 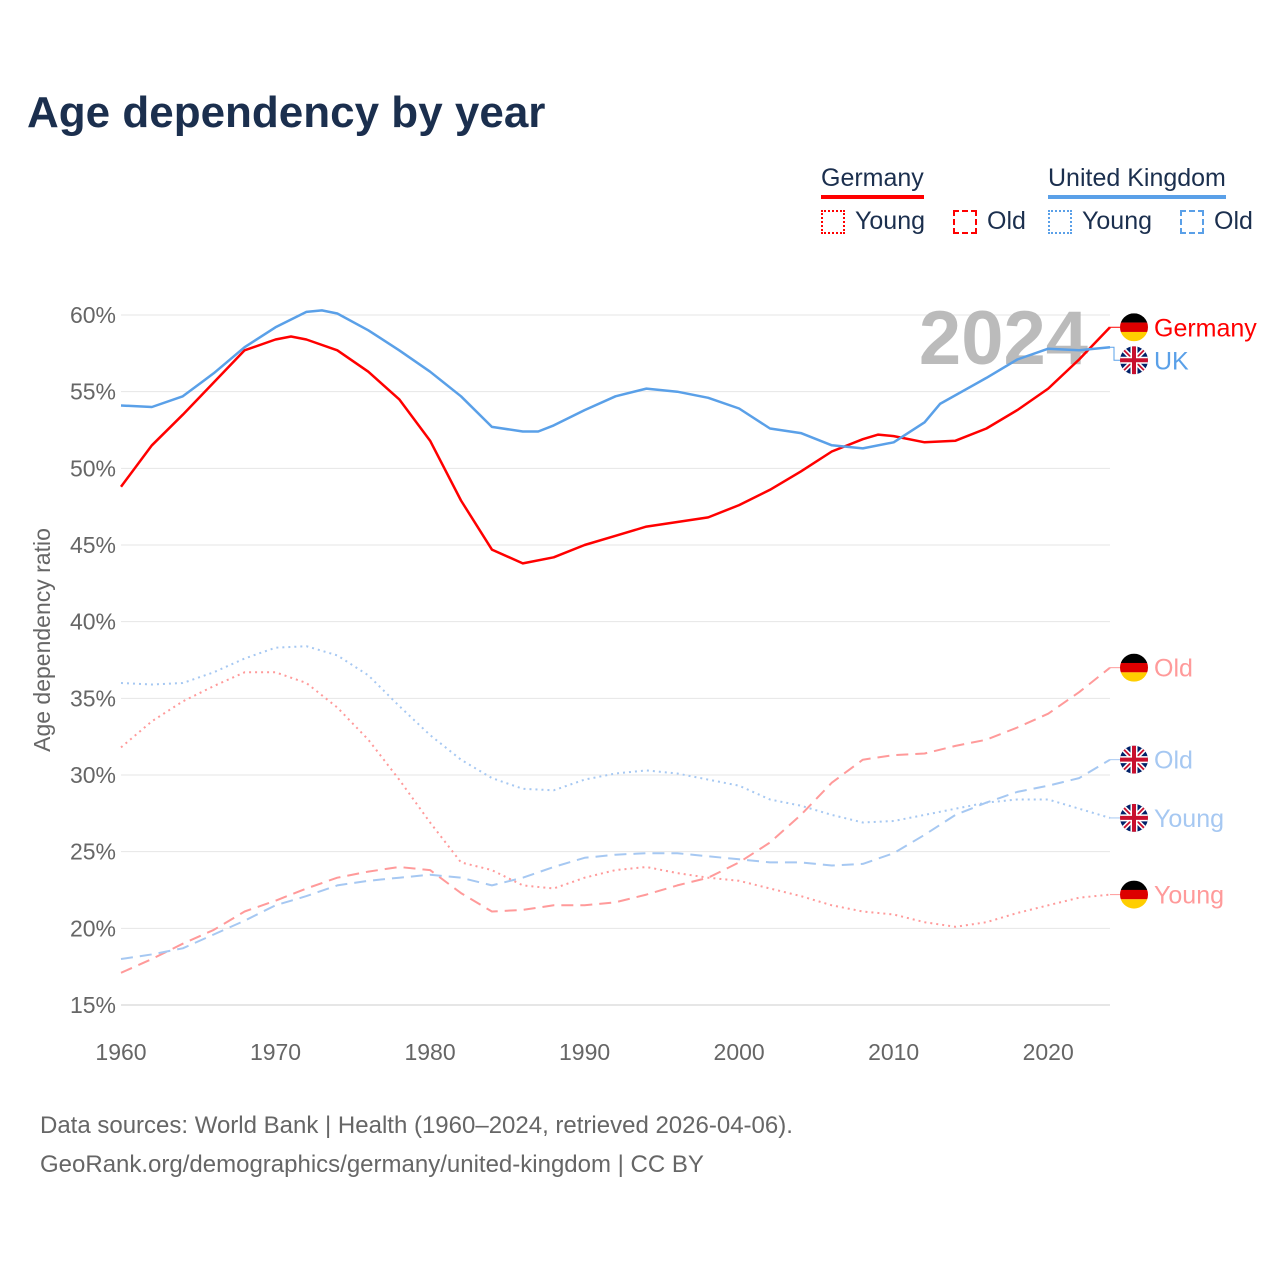 What do you see at coordinates (286, 112) in the screenshot?
I see `chart-title: Age dependency by year` at bounding box center [286, 112].